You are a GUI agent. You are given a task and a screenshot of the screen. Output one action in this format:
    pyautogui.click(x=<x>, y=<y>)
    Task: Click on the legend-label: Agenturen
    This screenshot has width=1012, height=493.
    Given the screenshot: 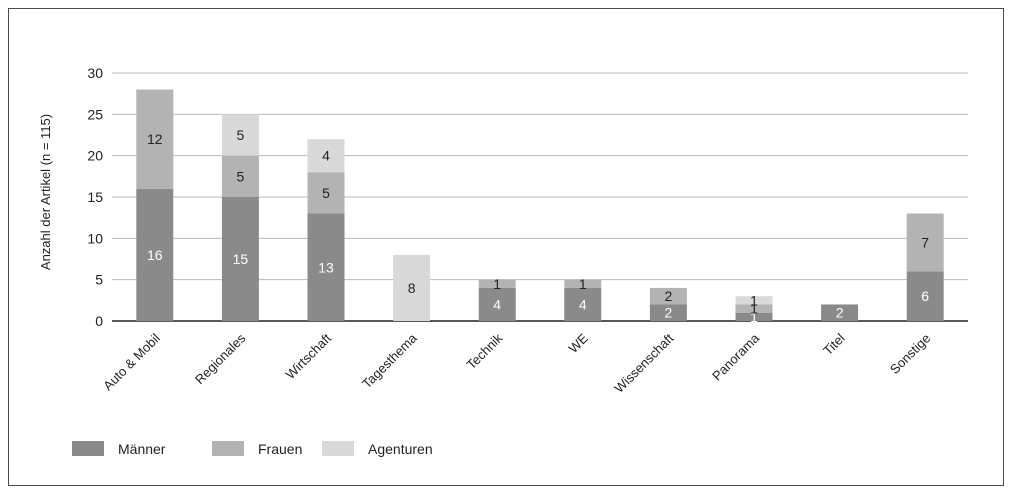 What is the action you would take?
    pyautogui.click(x=400, y=449)
    